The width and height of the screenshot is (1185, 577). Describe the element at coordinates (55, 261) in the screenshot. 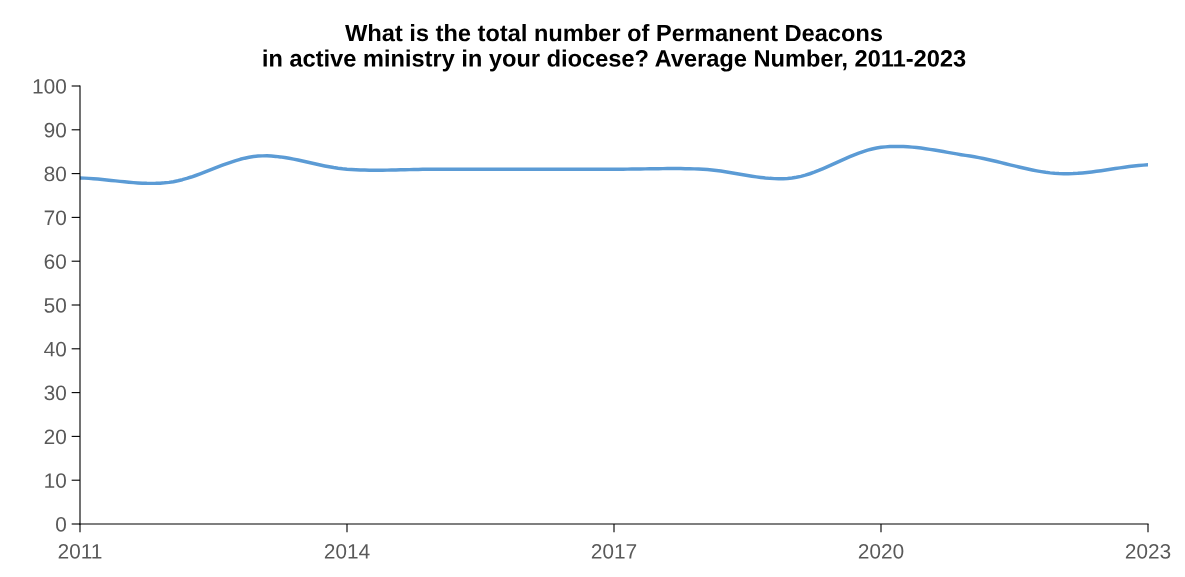

I see `y-tick-label: 60` at that location.